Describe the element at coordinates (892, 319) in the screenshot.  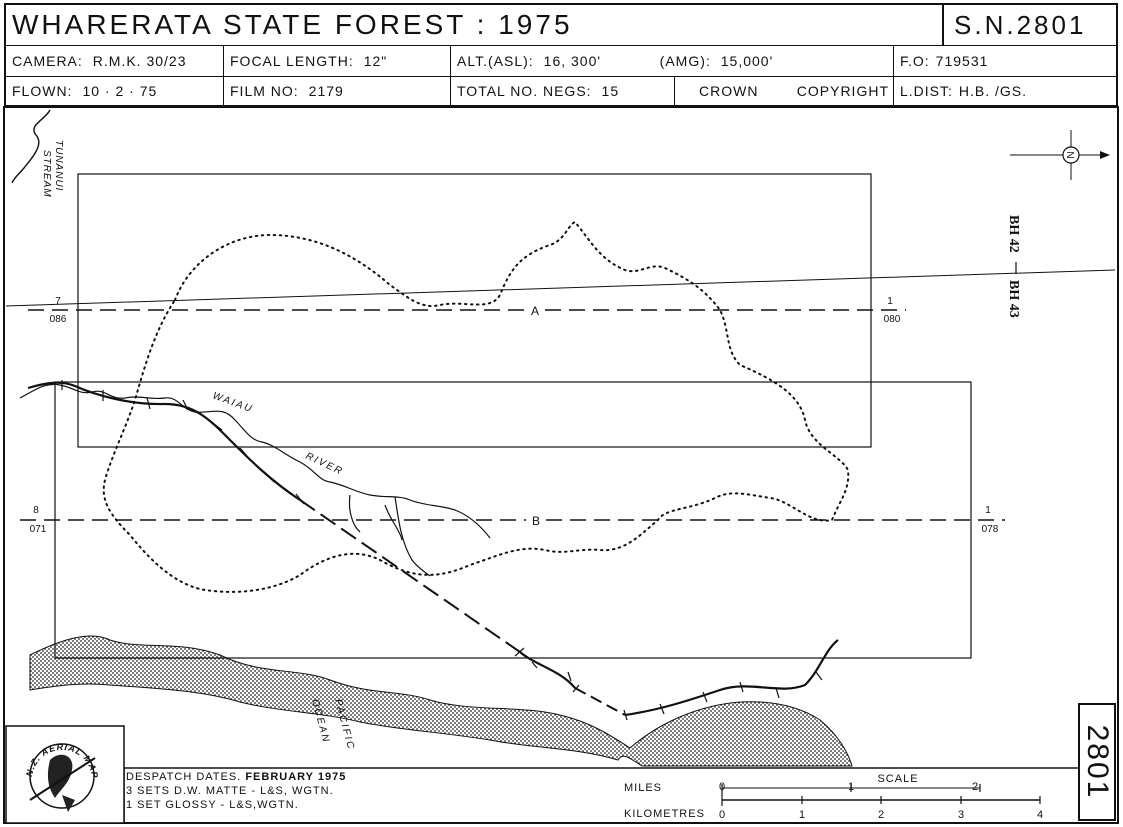
I see `run-a-end-code: 080` at that location.